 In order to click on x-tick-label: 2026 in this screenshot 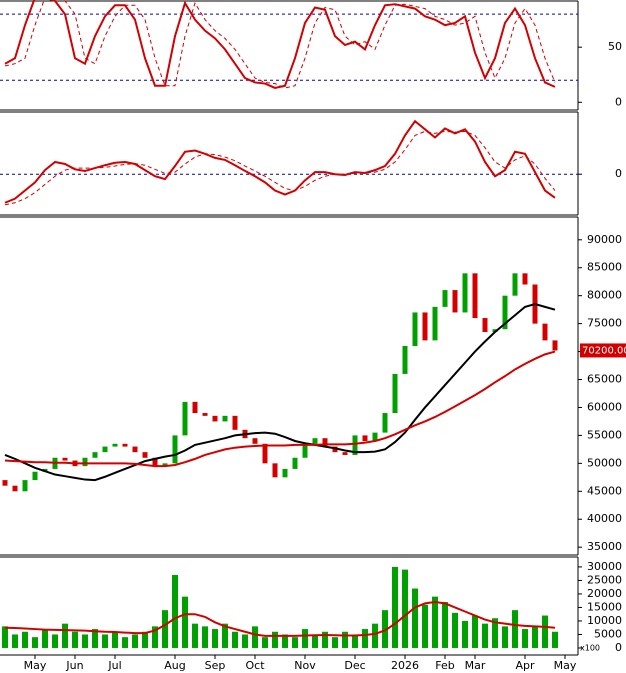, I will do `click(405, 665)`.